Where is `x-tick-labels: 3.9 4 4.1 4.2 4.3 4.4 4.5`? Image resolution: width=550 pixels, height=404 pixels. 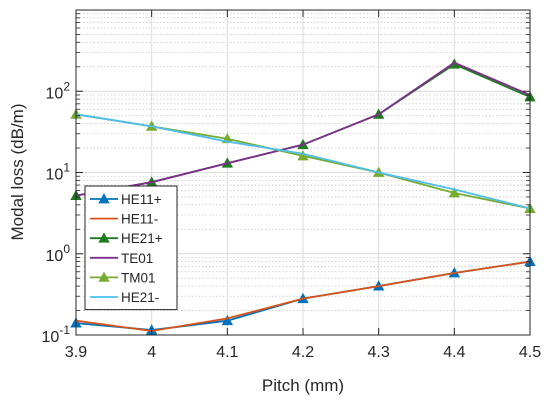 x-tick-labels: 3.9 4 4.1 4.2 4.3 4.4 4.5 is located at coordinates (303, 352).